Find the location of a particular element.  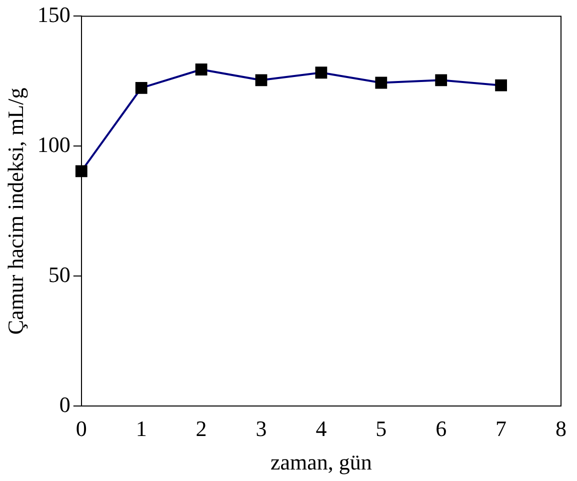

x-tick-label: 0 is located at coordinates (81, 429).